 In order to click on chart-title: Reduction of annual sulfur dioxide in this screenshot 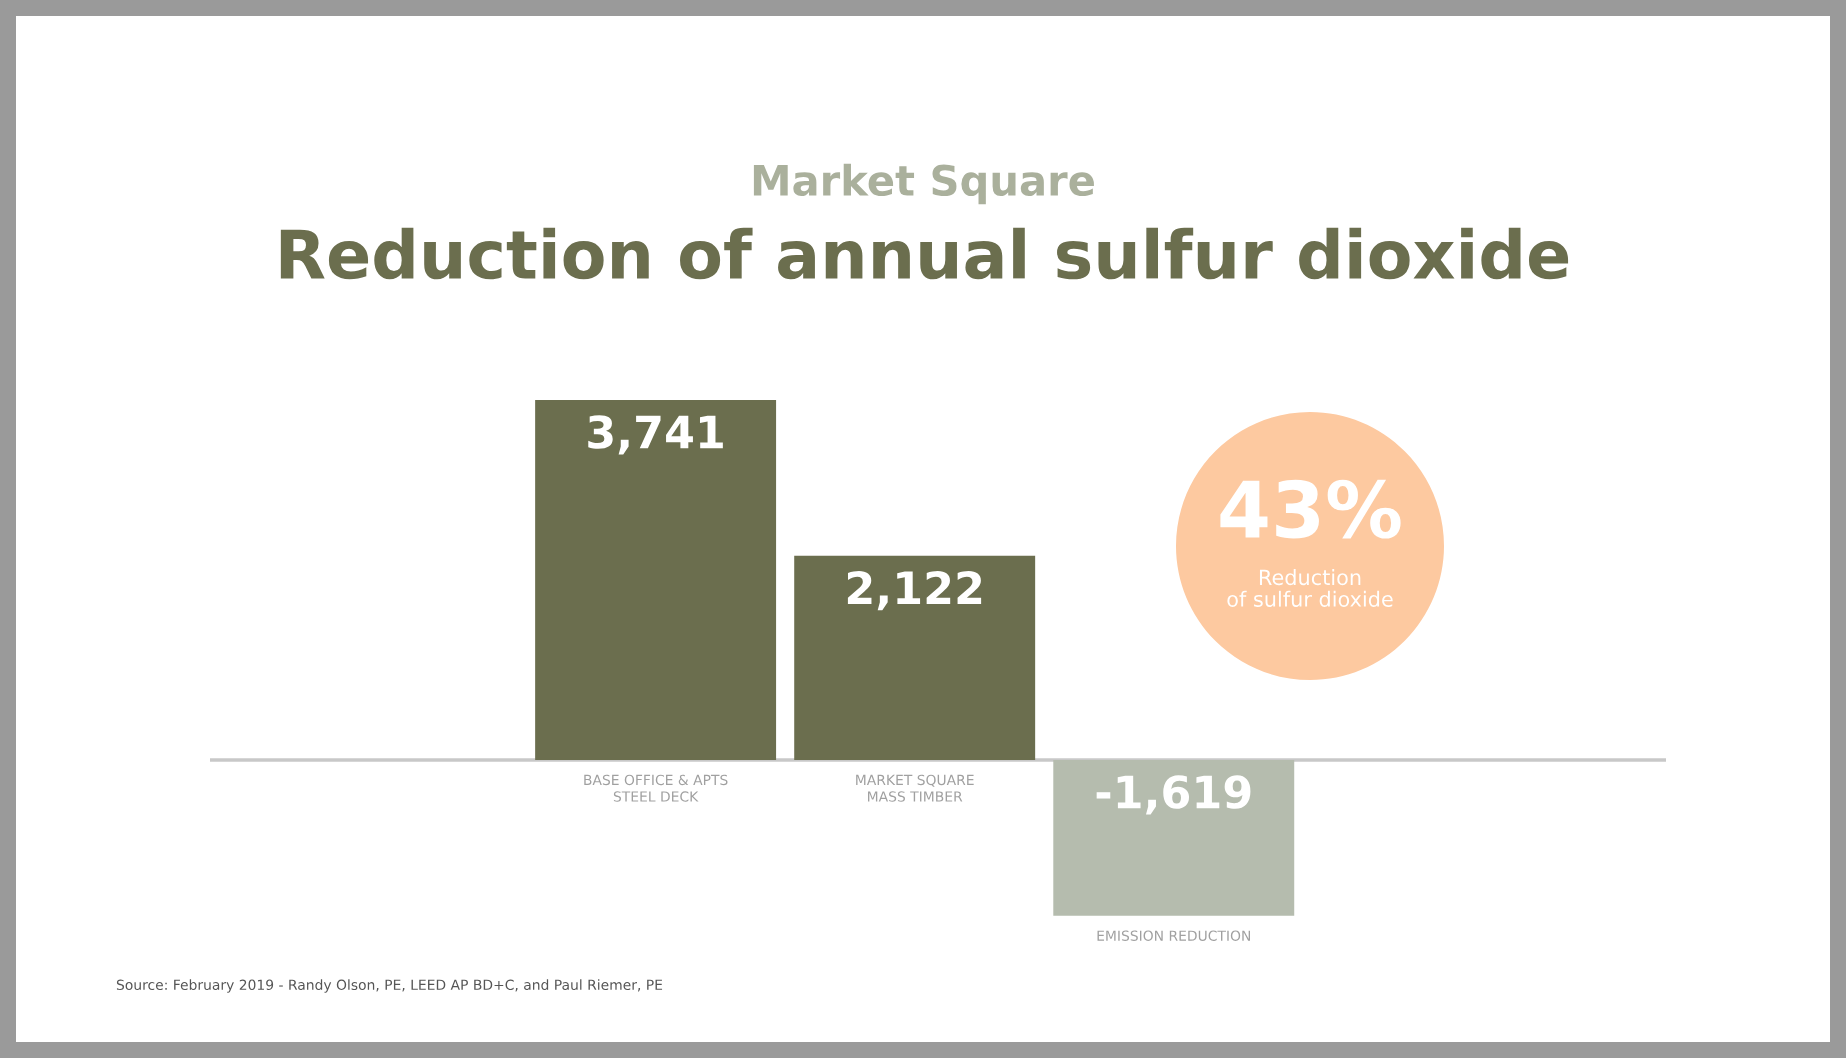, I will do `click(924, 253)`.